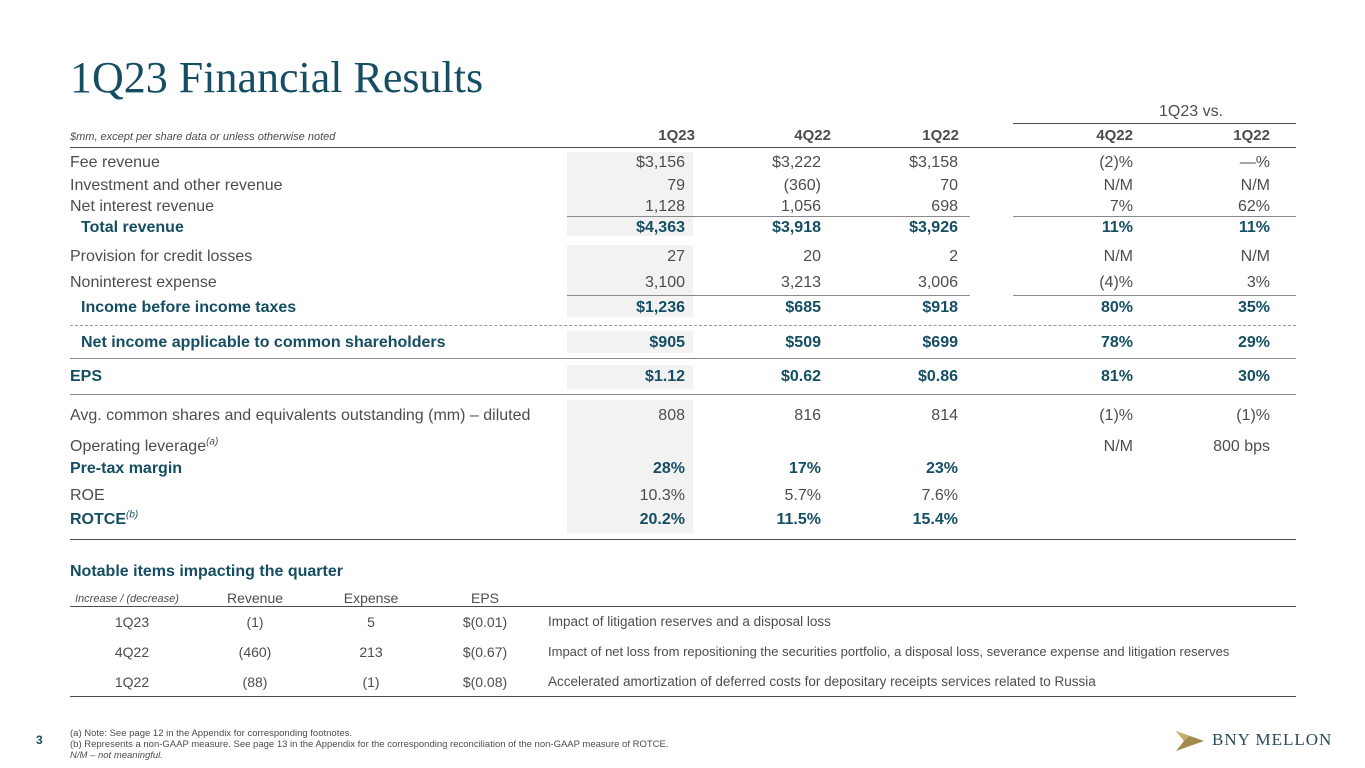  Describe the element at coordinates (812, 135) in the screenshot. I see `col-header-4q22: 4Q22` at that location.